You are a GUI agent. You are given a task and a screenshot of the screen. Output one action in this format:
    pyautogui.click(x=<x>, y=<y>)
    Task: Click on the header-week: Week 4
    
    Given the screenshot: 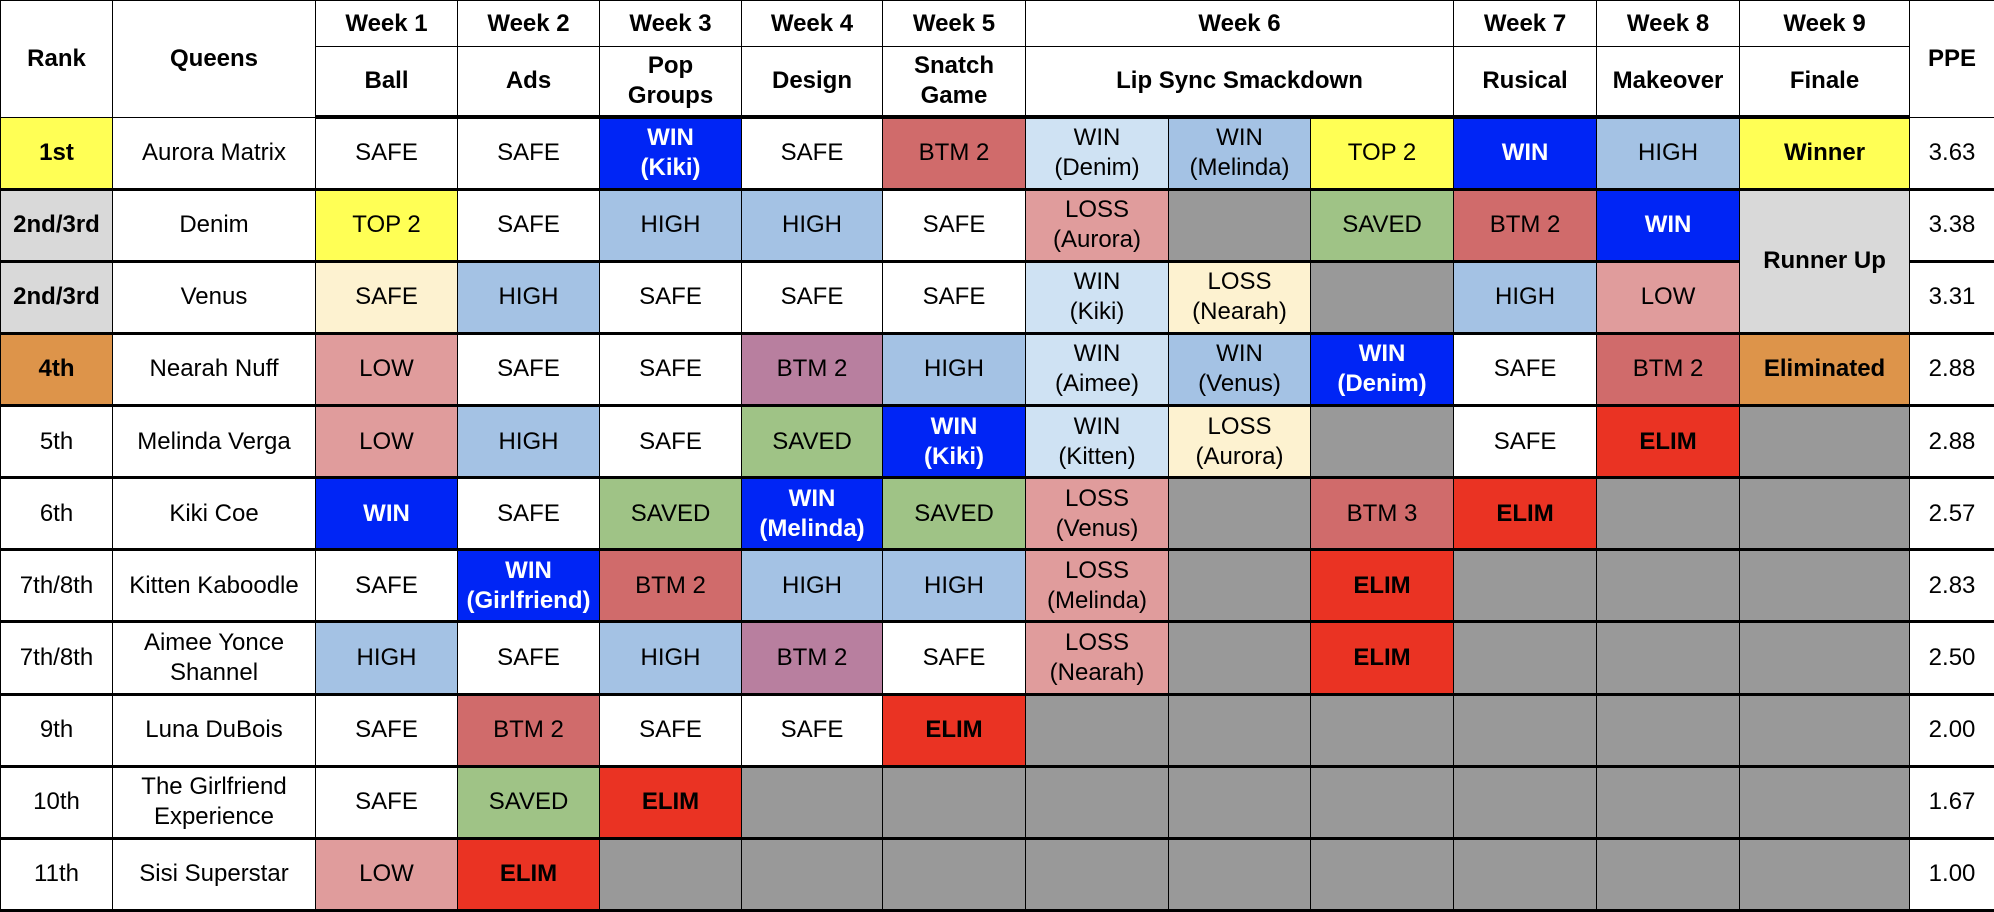 What is the action you would take?
    pyautogui.click(x=812, y=23)
    